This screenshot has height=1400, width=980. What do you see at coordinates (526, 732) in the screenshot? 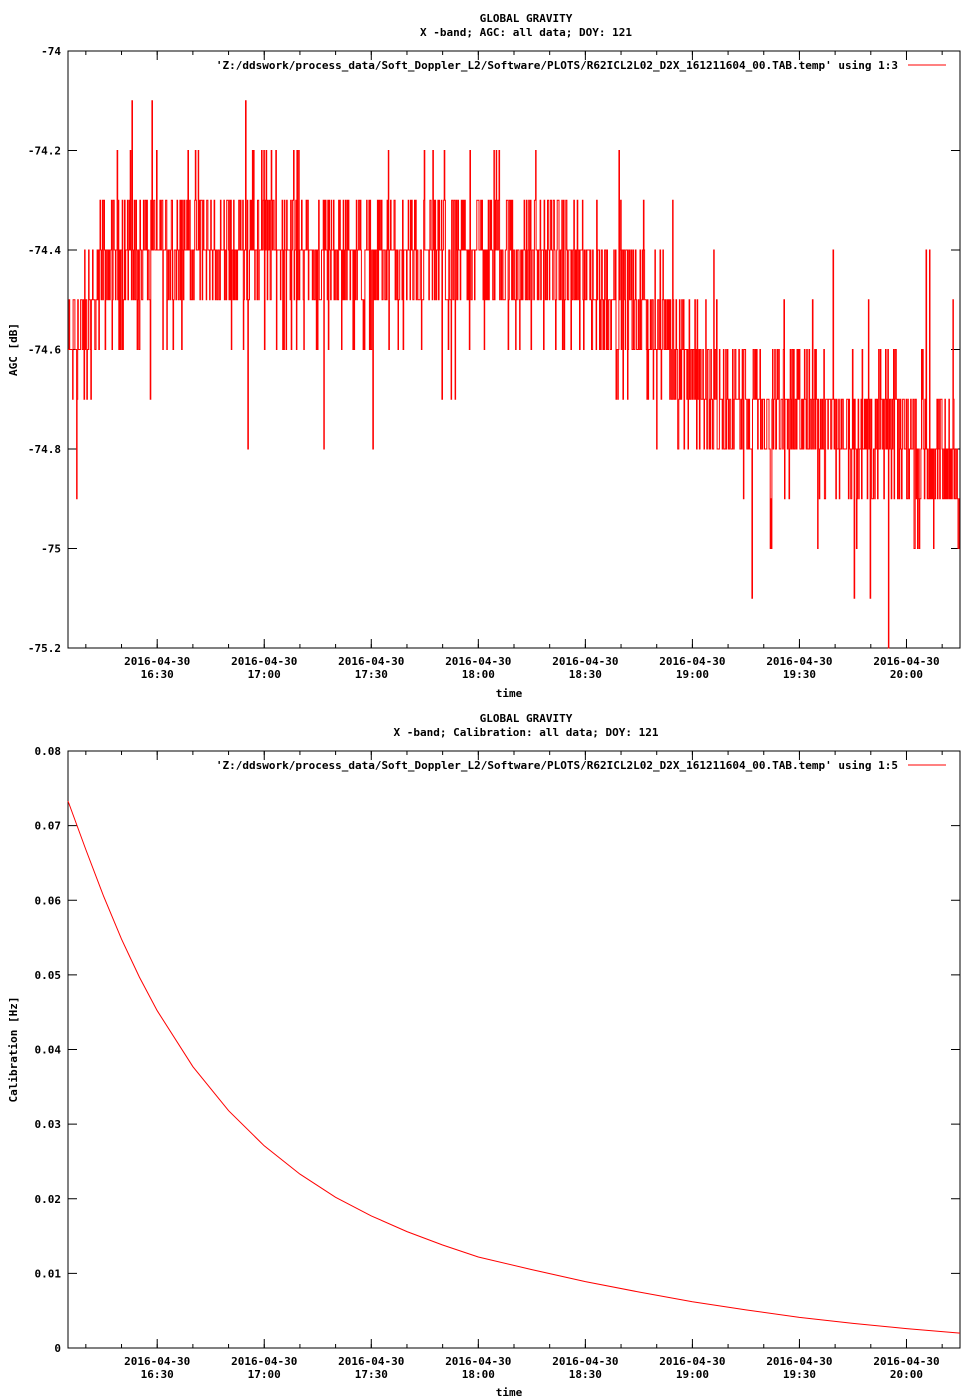
I see `chart-subtitle: X -band; Calibration: all data; DOY: 121` at bounding box center [526, 732].